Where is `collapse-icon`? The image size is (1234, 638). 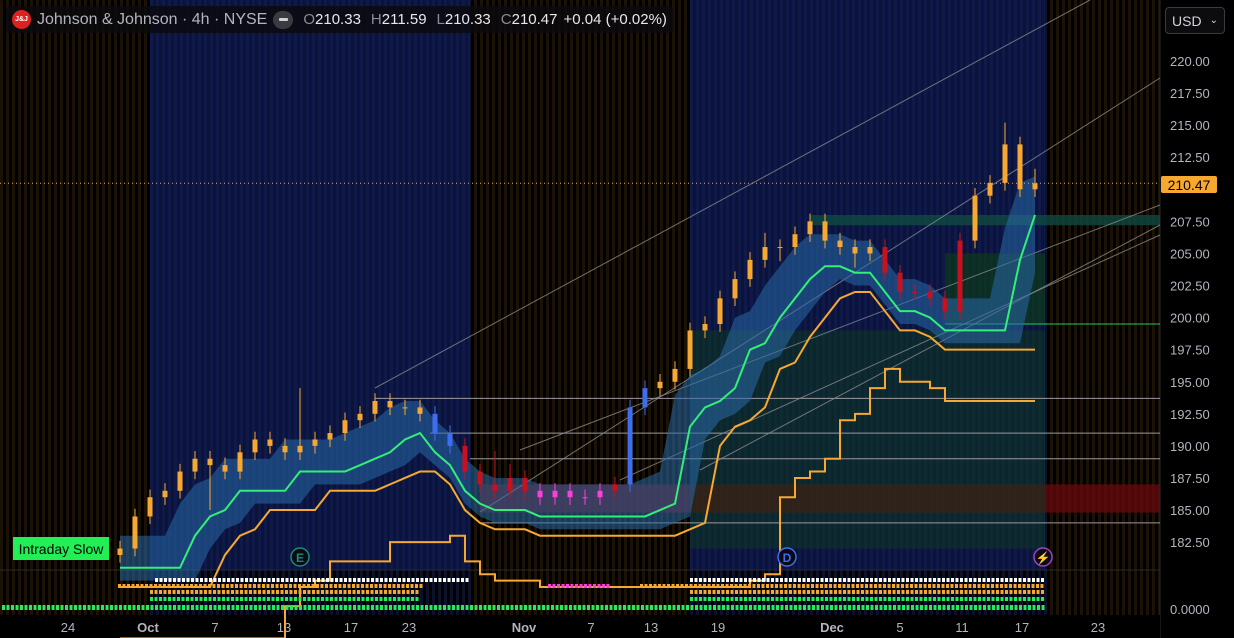 collapse-icon is located at coordinates (283, 19).